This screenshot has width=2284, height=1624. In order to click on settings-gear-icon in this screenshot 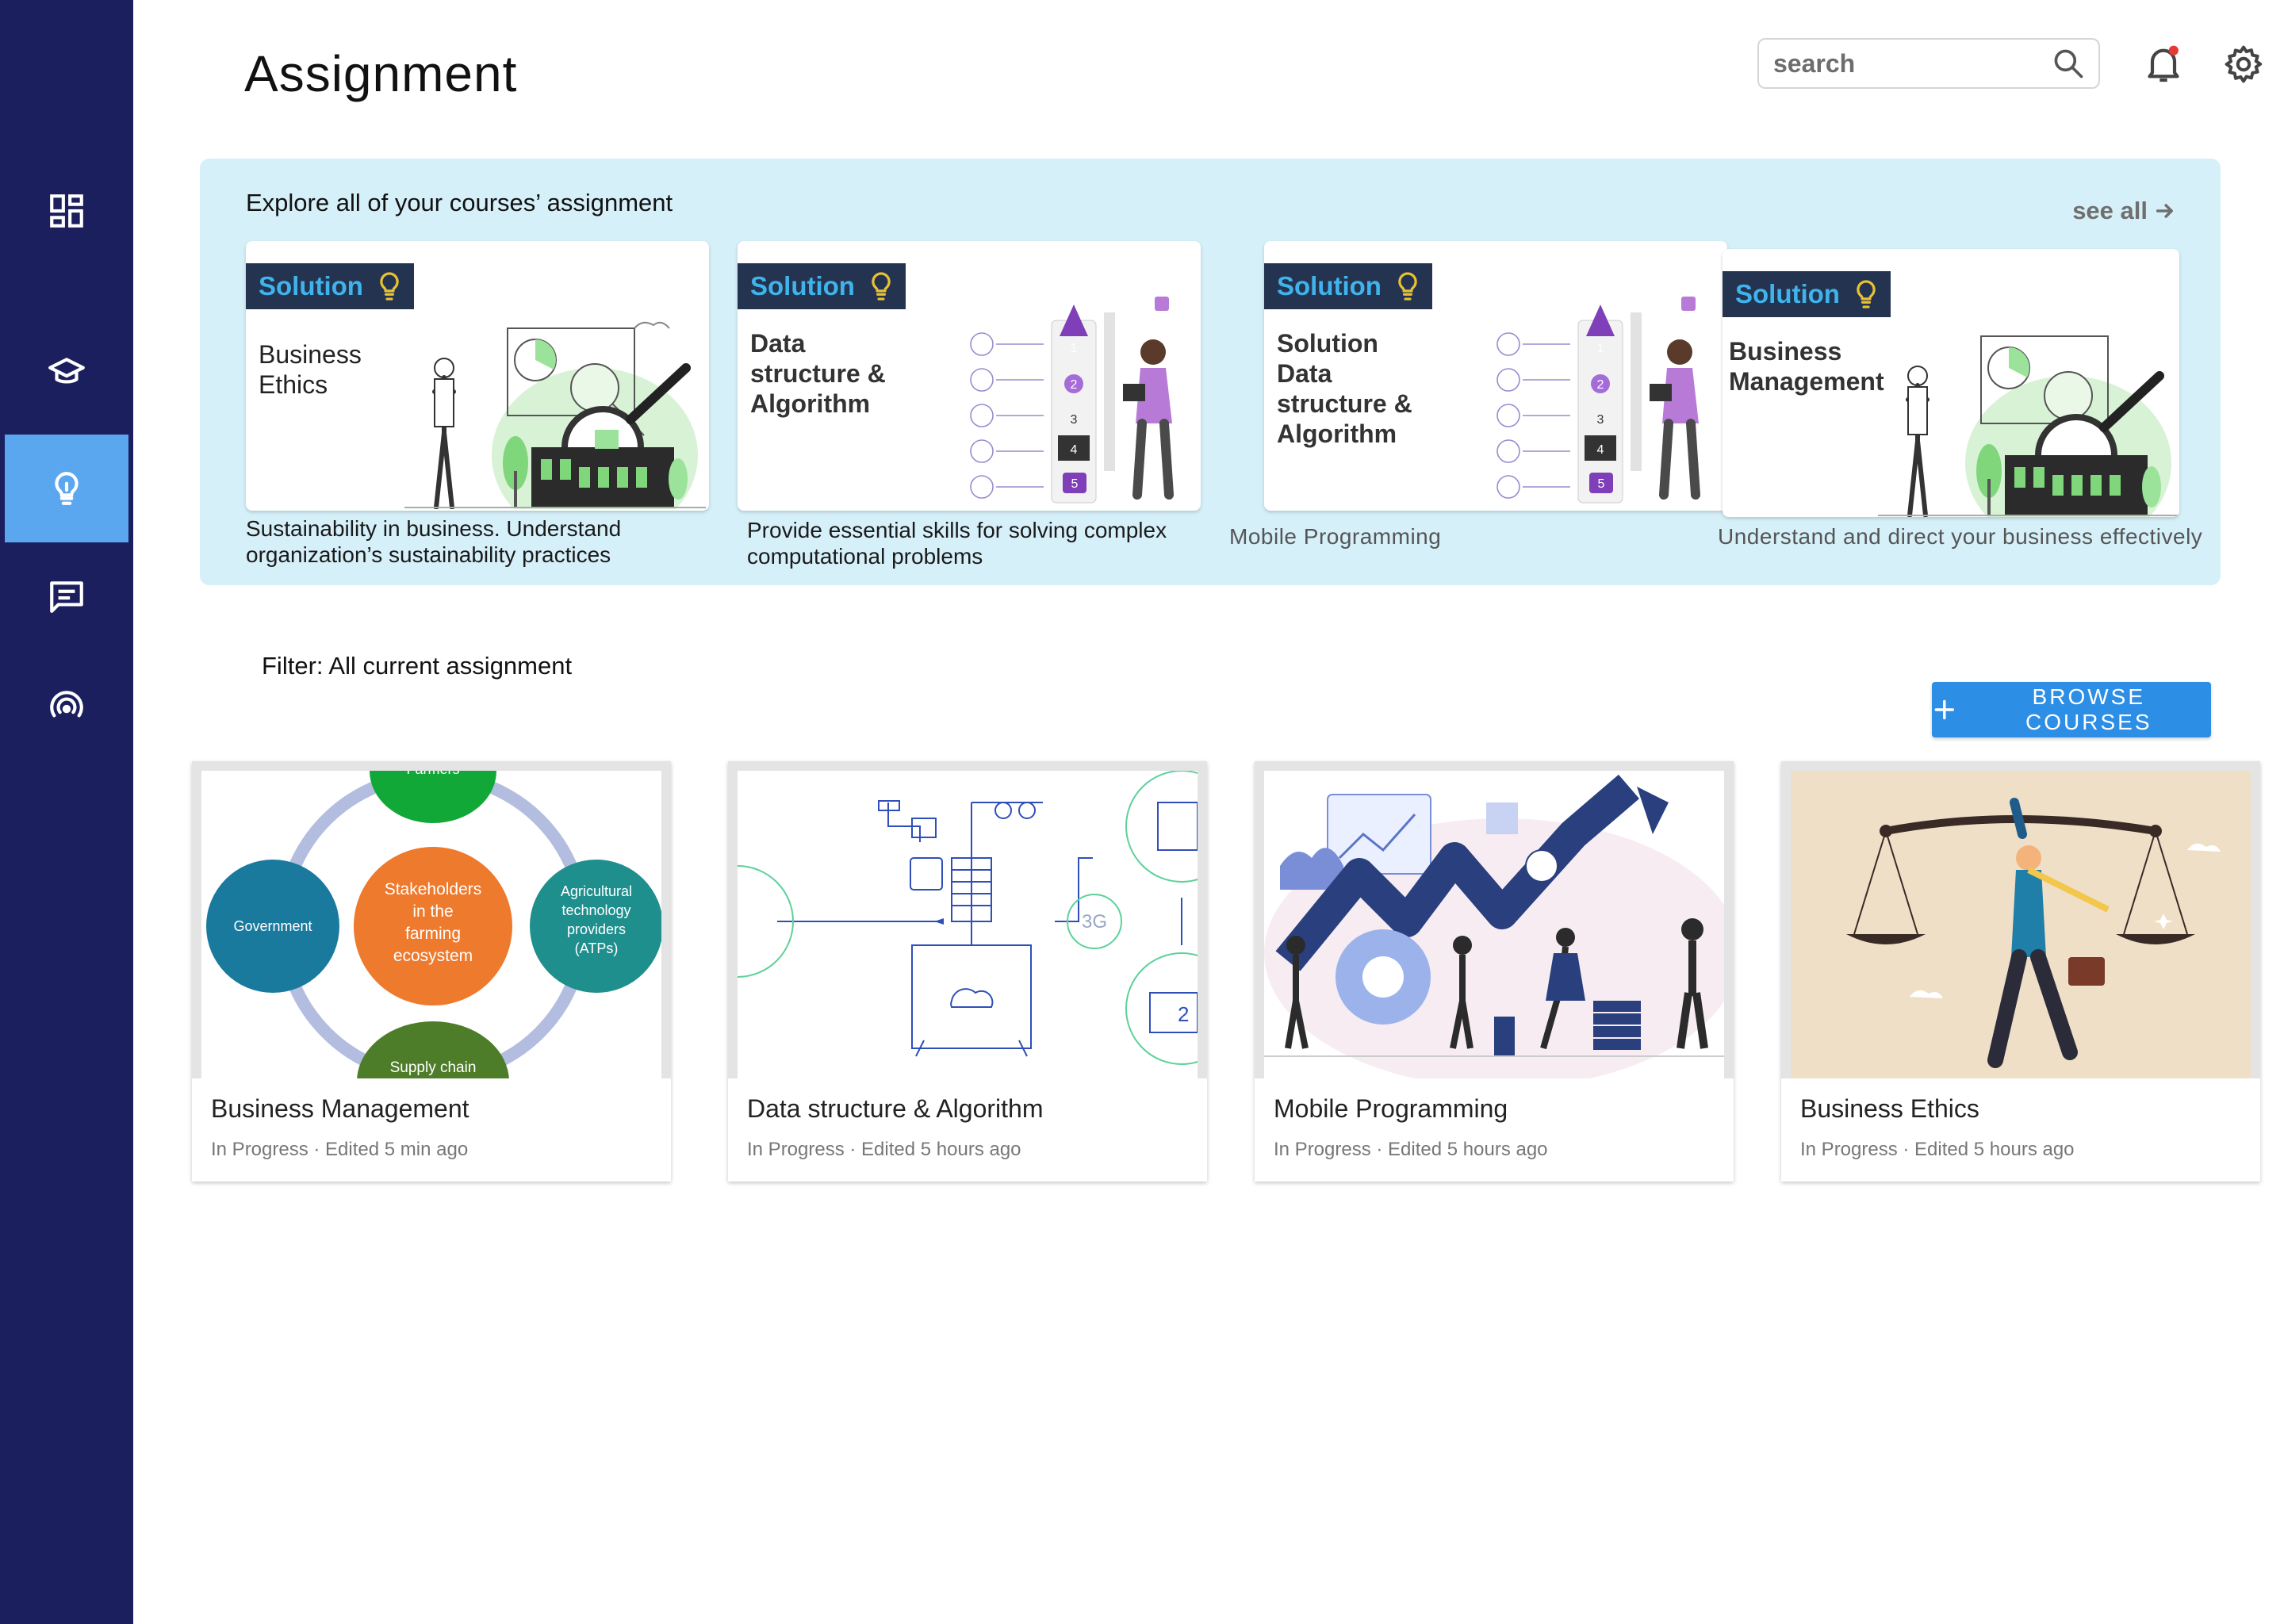, I will do `click(2243, 64)`.